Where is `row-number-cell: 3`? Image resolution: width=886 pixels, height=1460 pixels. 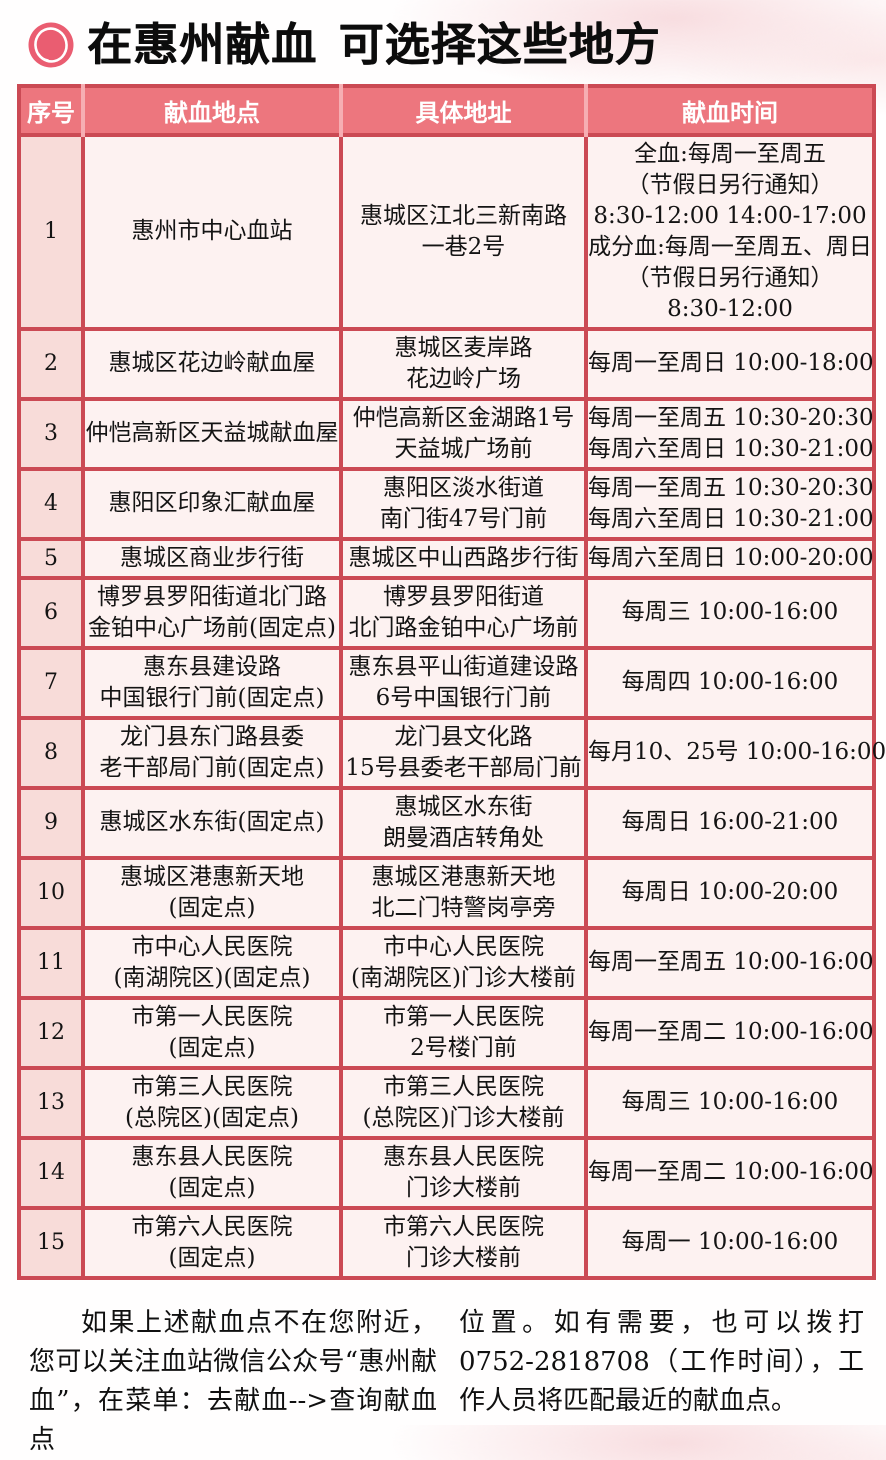 row-number-cell: 3 is located at coordinates (51, 433).